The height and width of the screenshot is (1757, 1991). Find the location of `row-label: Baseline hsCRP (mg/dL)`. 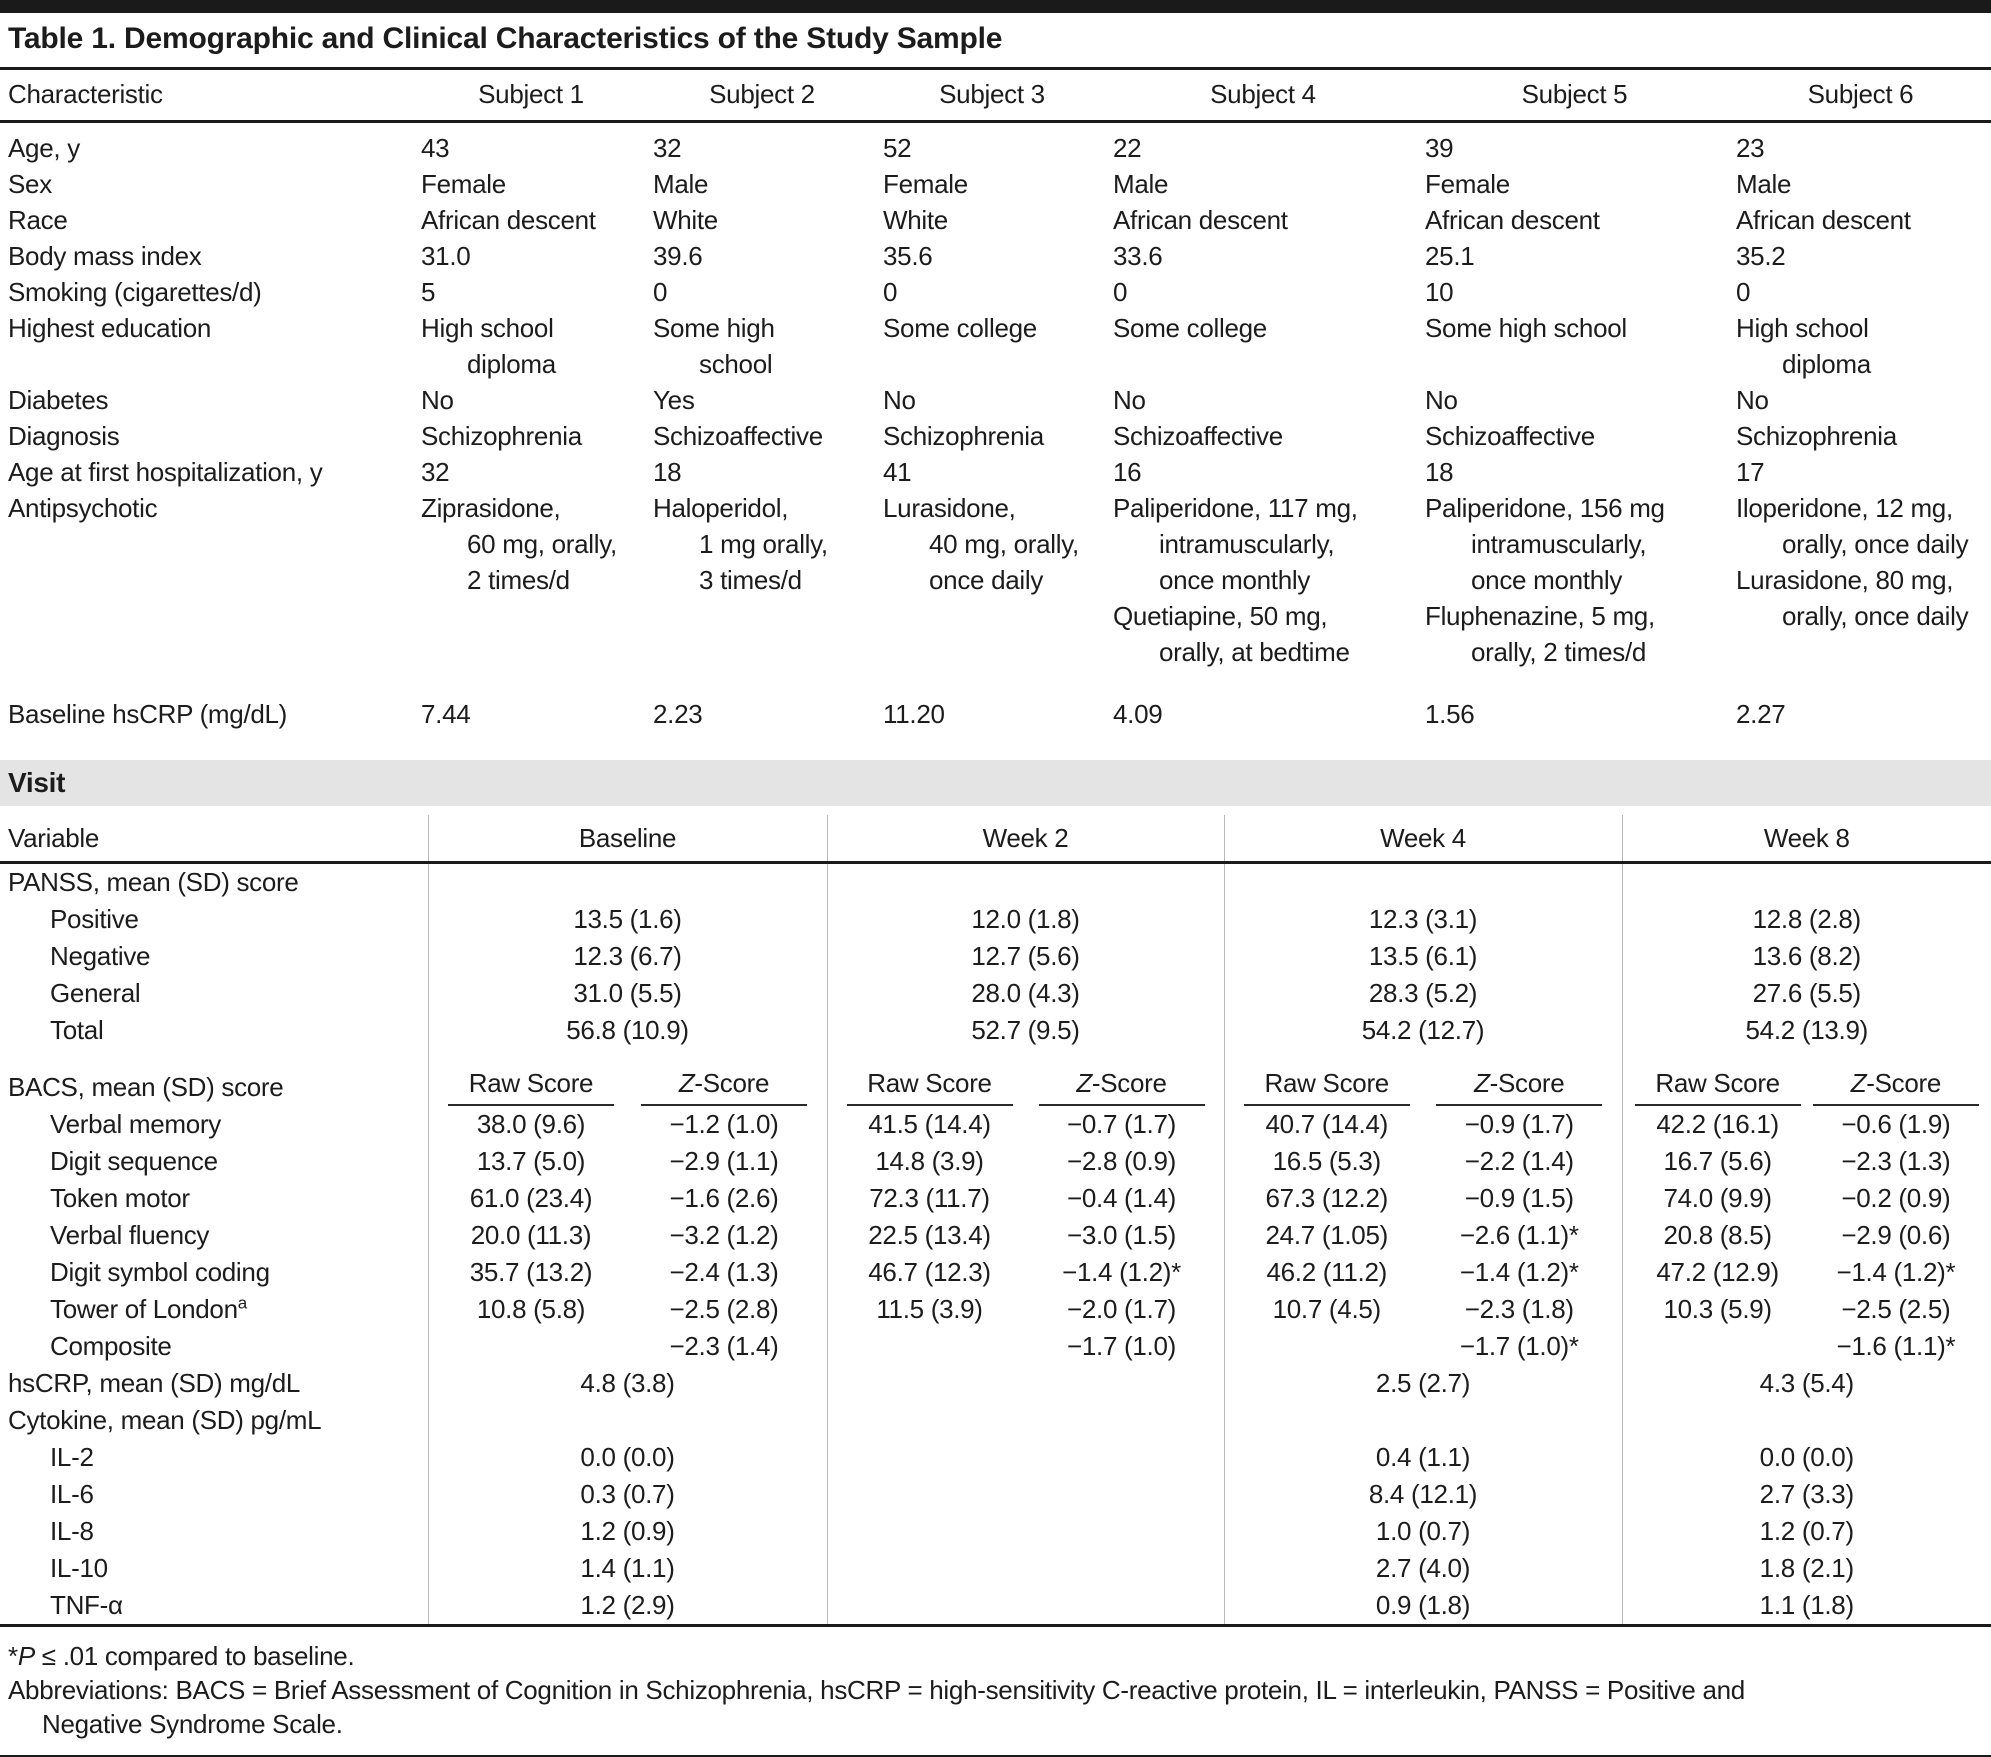

row-label: Baseline hsCRP (mg/dL) is located at coordinates (148, 714).